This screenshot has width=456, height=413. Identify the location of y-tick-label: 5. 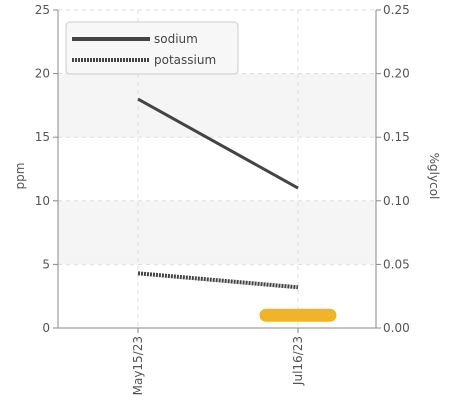
(46, 264).